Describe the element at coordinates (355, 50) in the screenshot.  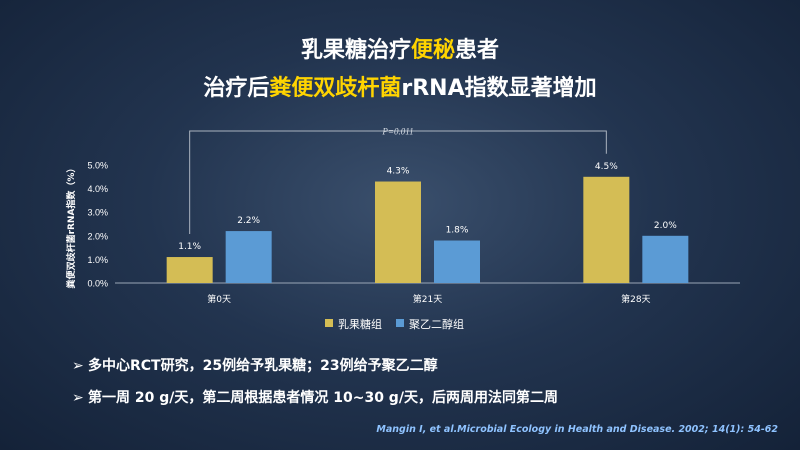
I see `title-line1-pre: 乳果糖治疗` at that location.